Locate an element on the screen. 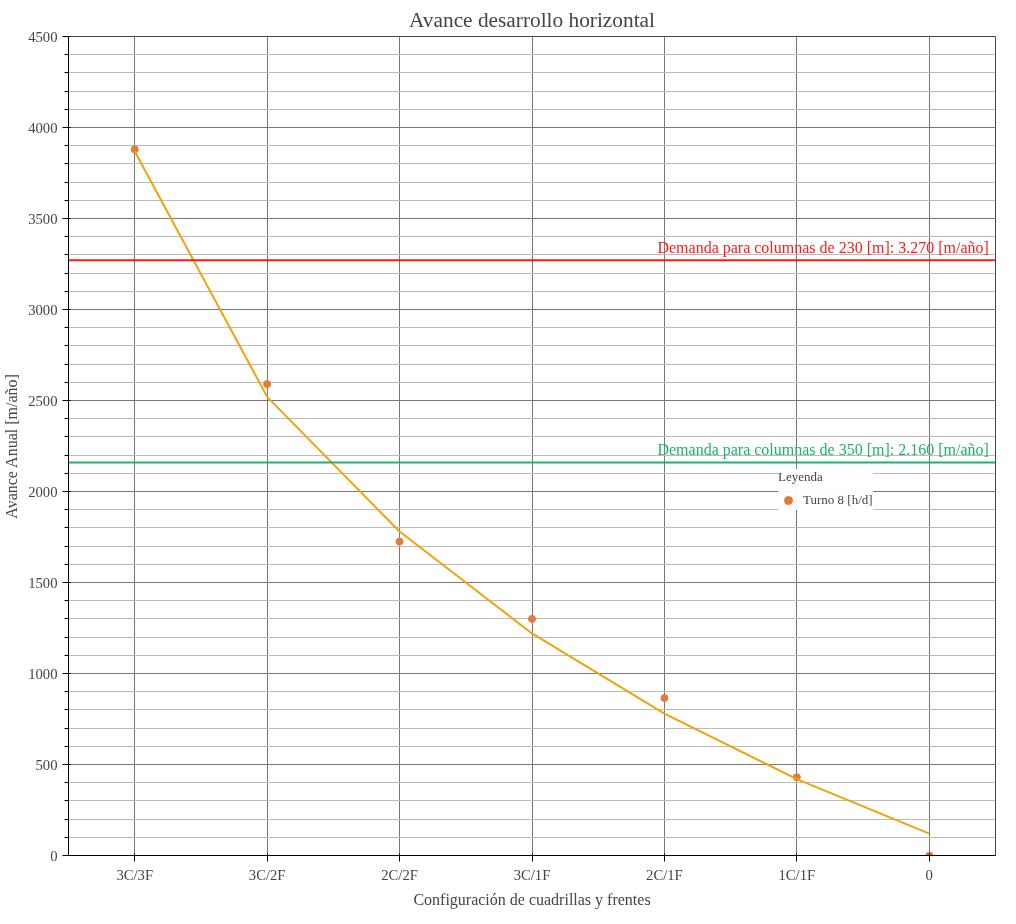 The height and width of the screenshot is (924, 1016). y-axis-title: Avance Anual [m/año] is located at coordinates (12, 446).